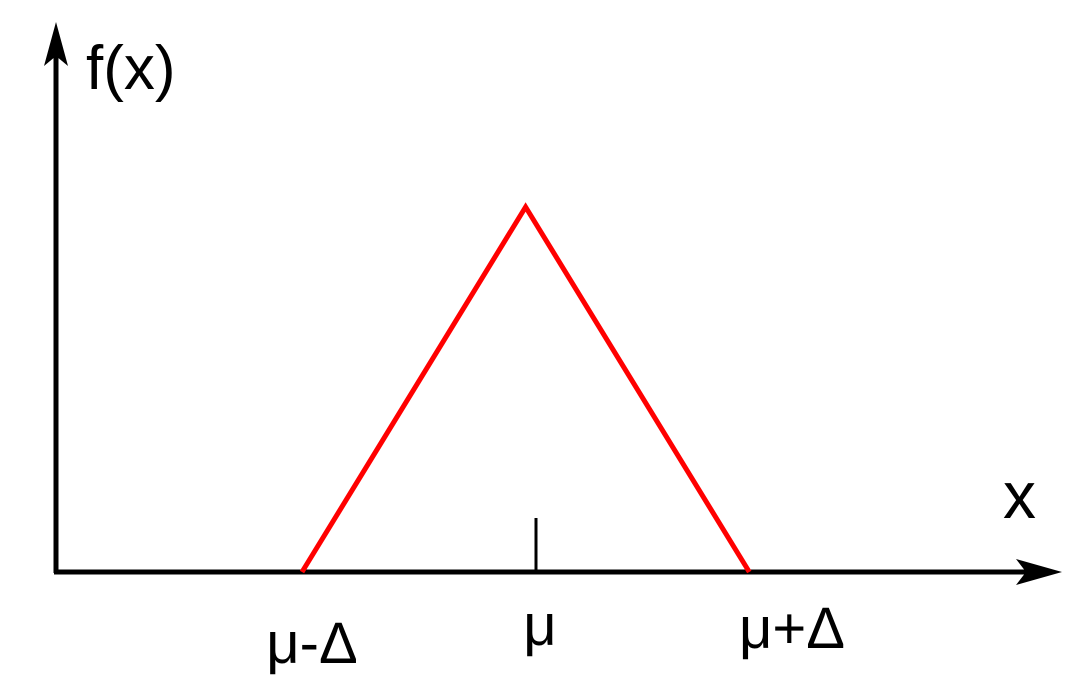 This screenshot has width=1092, height=692. What do you see at coordinates (1039, 572) in the screenshot?
I see `x-axis-arrowhead` at bounding box center [1039, 572].